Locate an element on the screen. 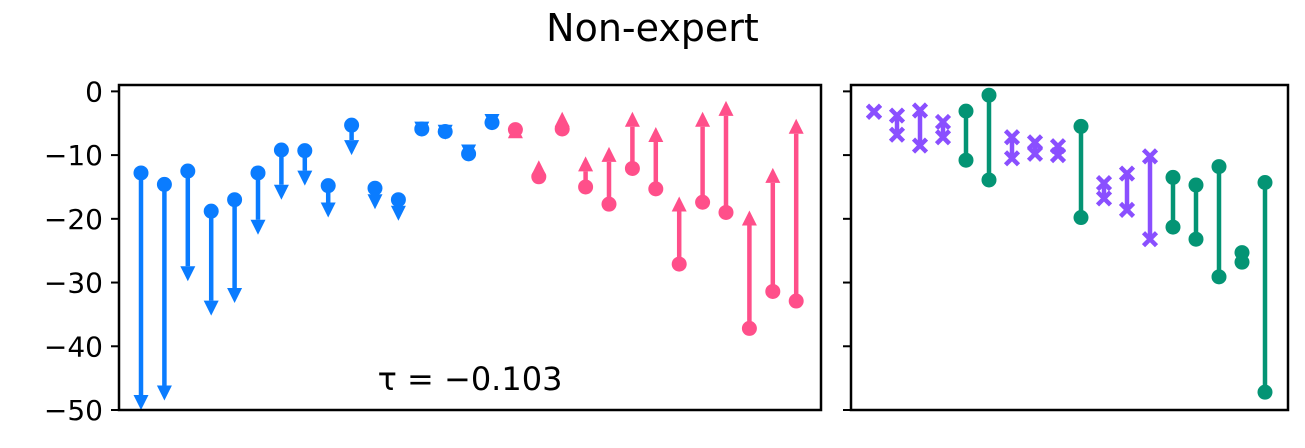  y-tick-label: −20 is located at coordinates (73, 219).